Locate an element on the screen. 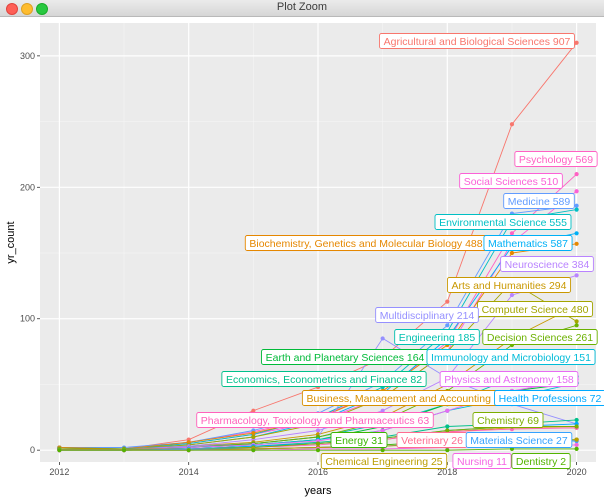 This screenshot has height=500, width=604. series is located at coordinates (318, 449).